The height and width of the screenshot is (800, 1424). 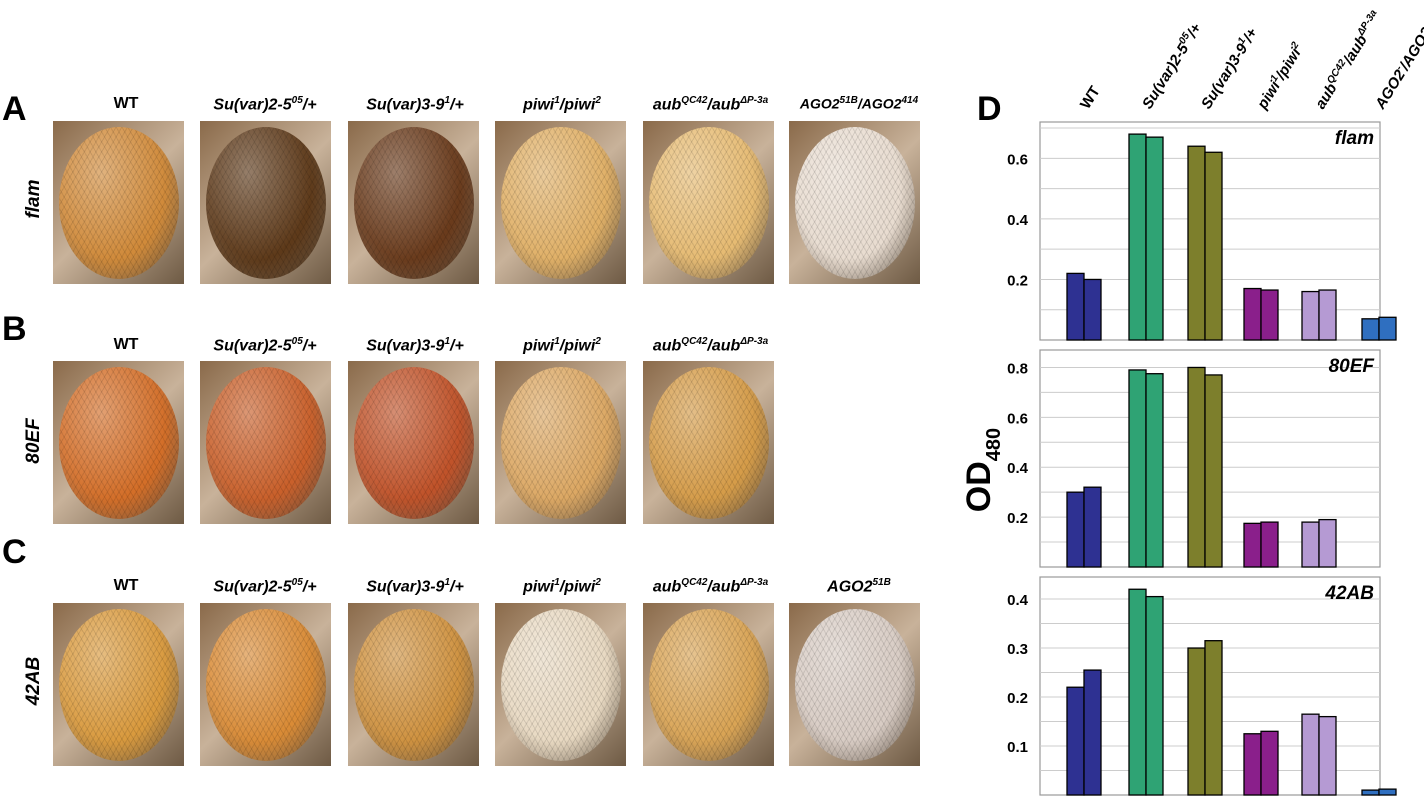 What do you see at coordinates (859, 103) in the screenshot?
I see `header-ago2-a: AGO251B/AGO2414` at bounding box center [859, 103].